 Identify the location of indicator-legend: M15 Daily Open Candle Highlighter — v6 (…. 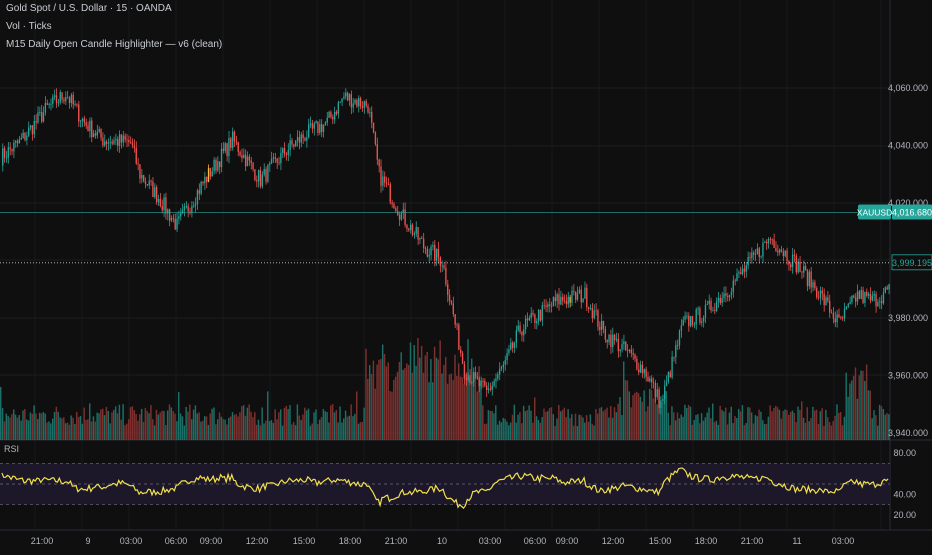
(114, 44).